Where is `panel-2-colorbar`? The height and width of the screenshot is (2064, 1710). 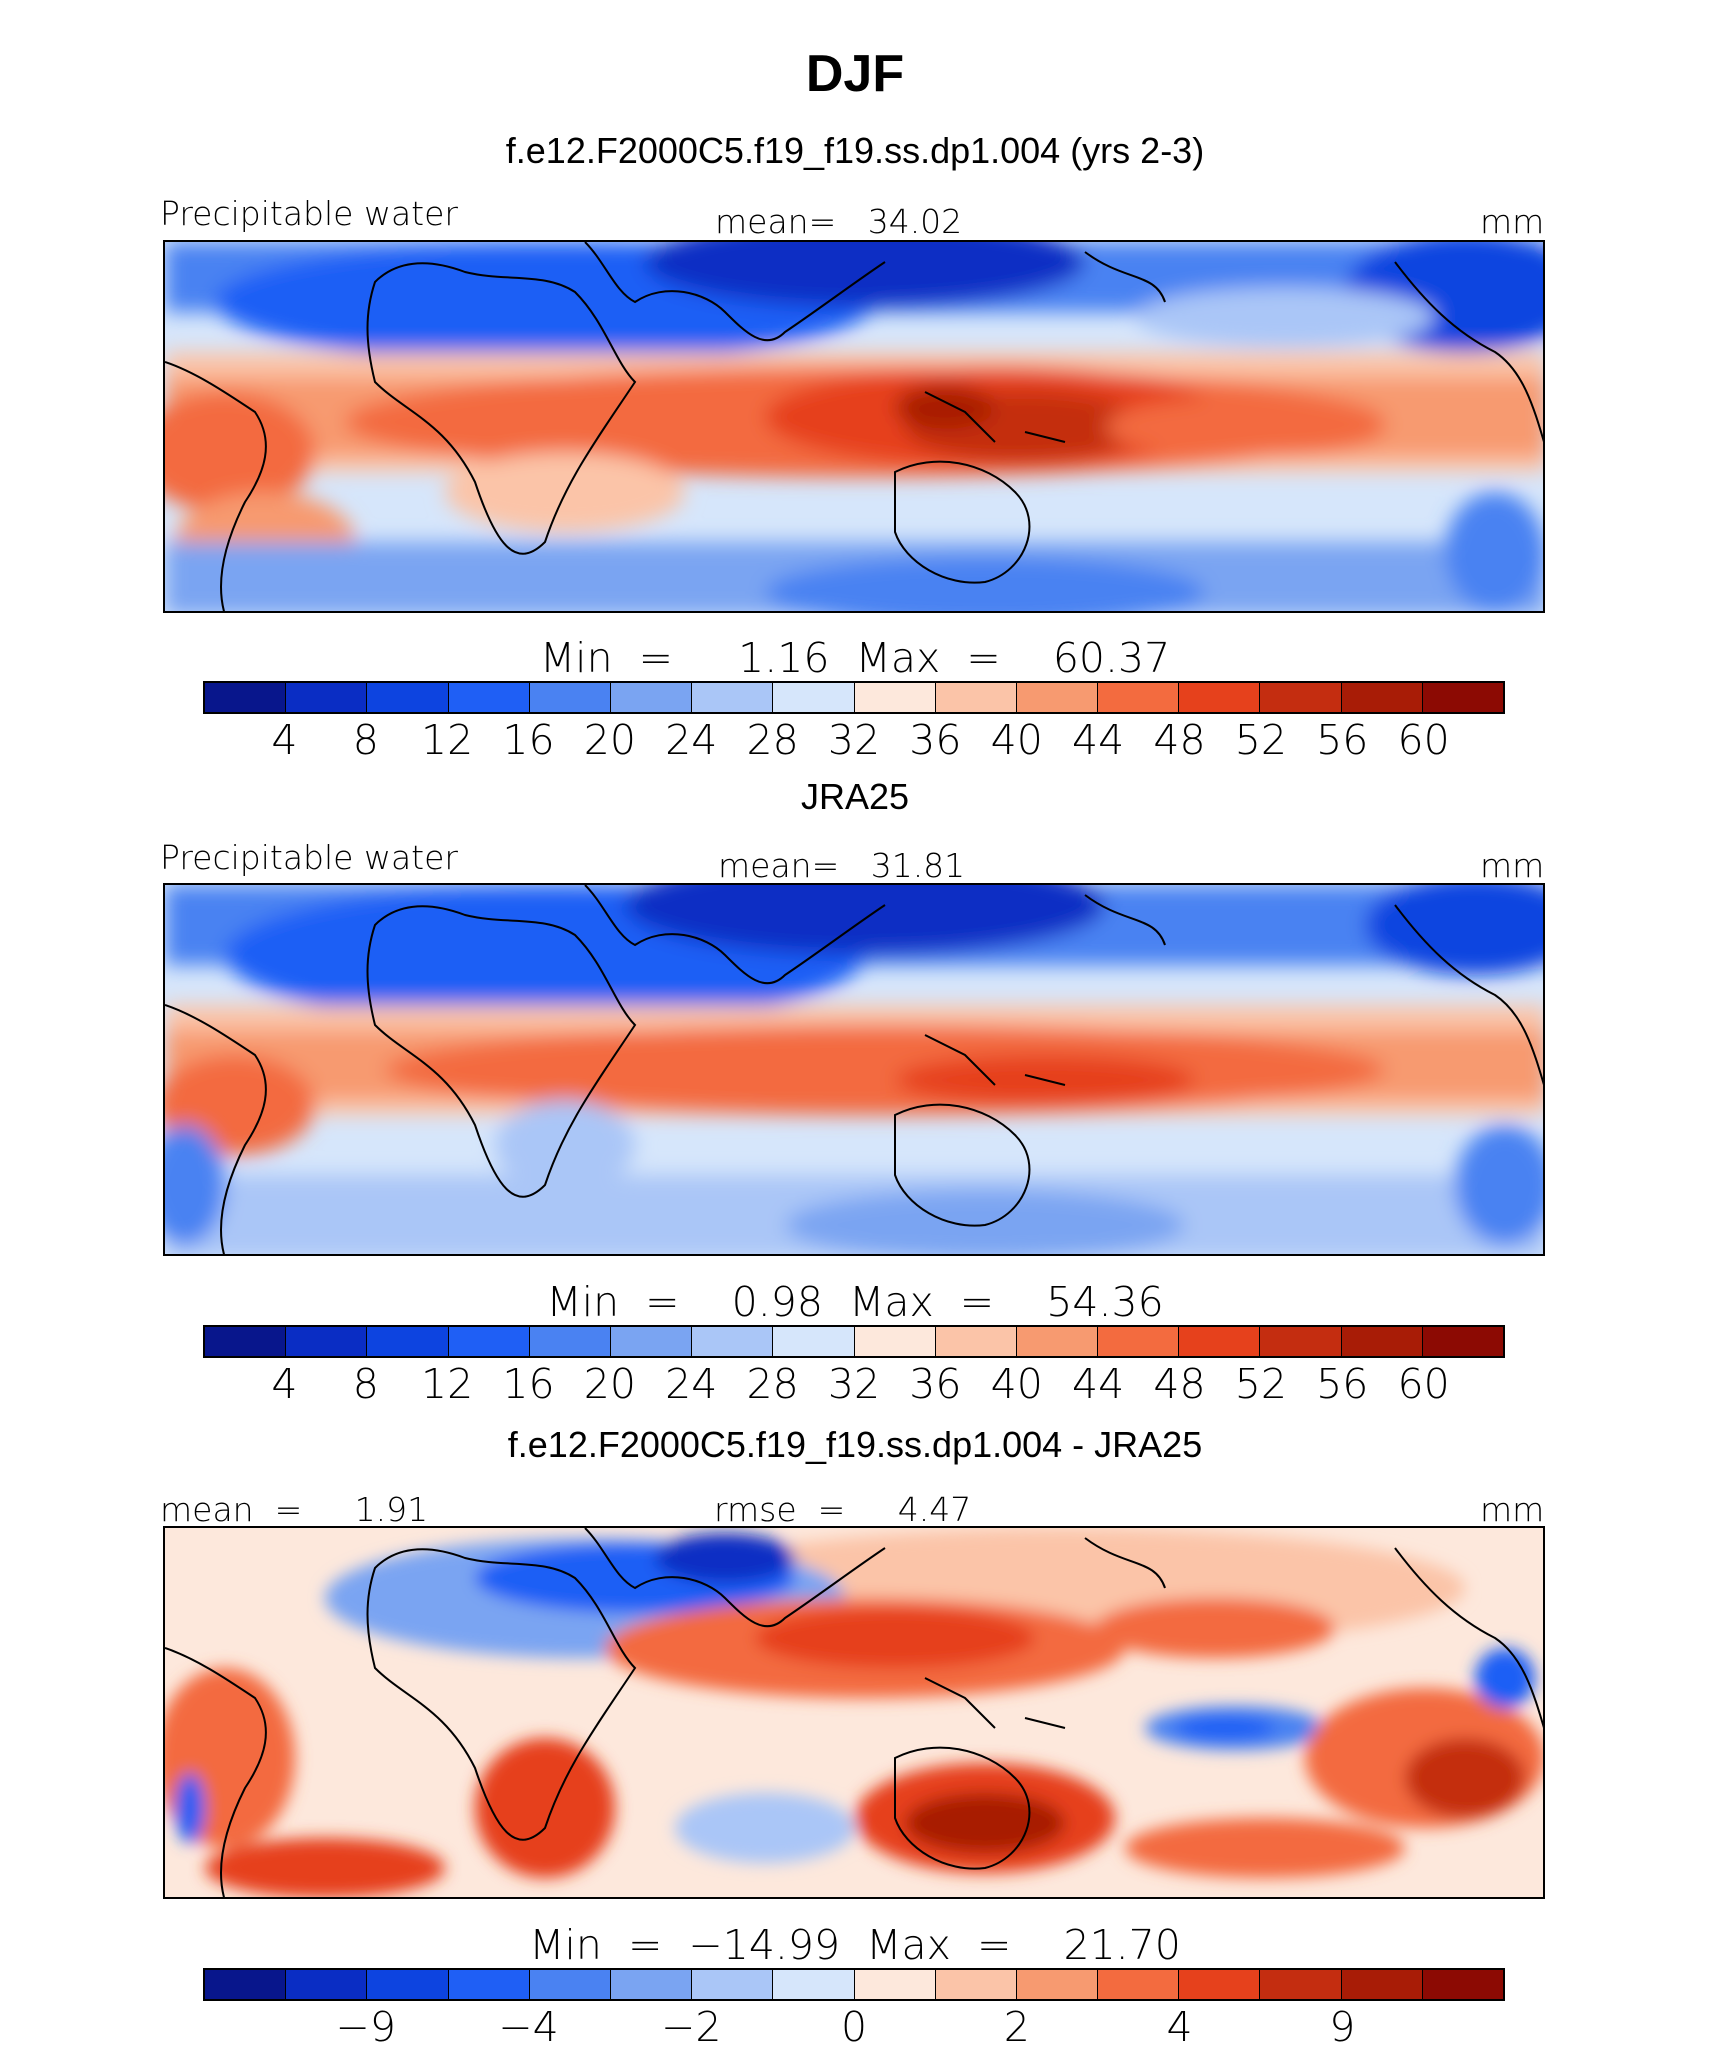
panel-2-colorbar is located at coordinates (854, 1341).